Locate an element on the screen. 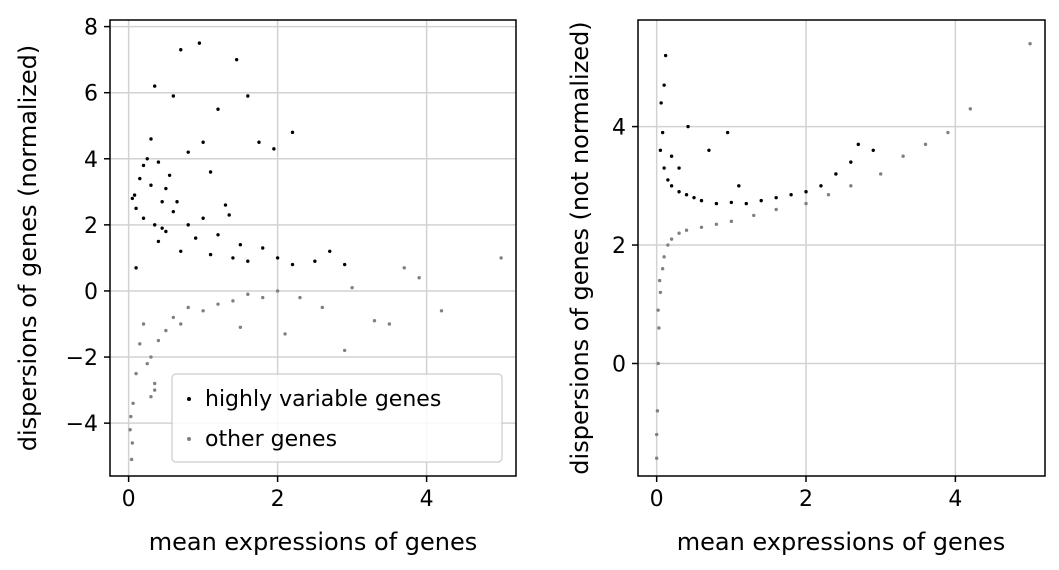 This screenshot has width=1059, height=570. legend-marker-other is located at coordinates (189, 439).